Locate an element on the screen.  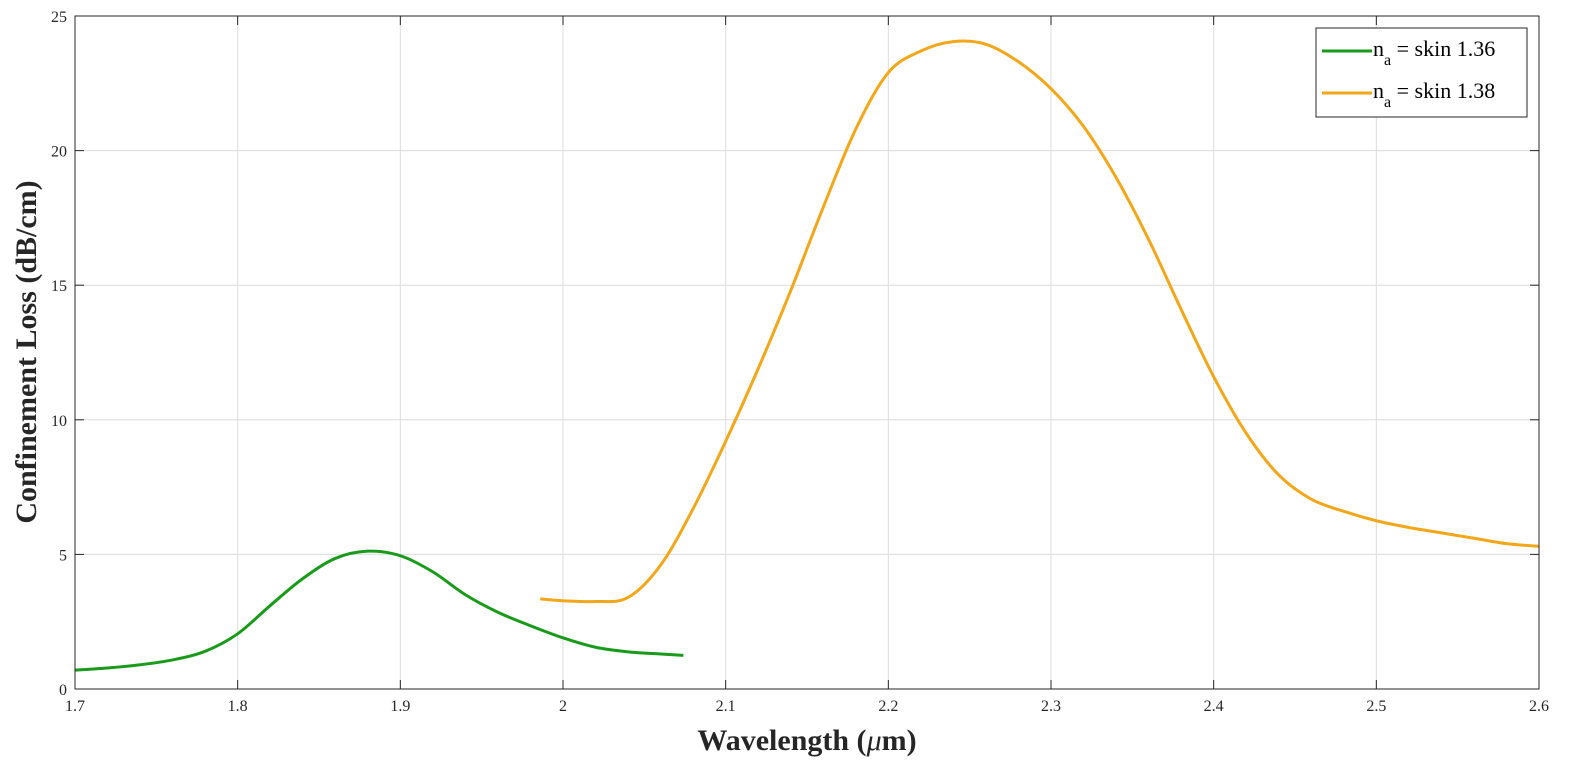
y-tick-label: 5 is located at coordinates (63, 555).